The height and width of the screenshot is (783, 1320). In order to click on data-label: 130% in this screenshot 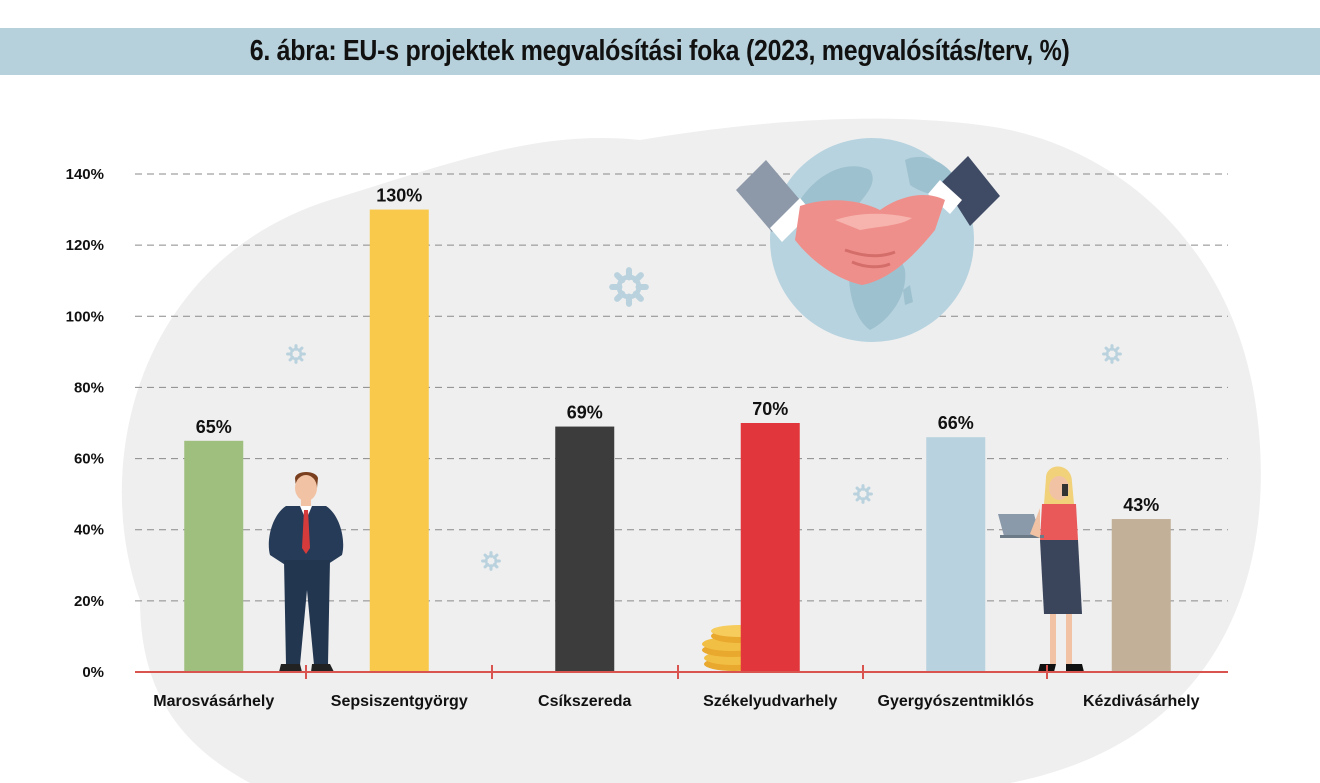, I will do `click(399, 196)`.